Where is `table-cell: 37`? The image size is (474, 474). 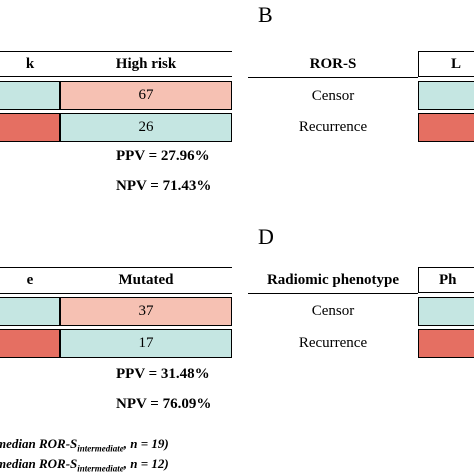
table-cell: 37 is located at coordinates (146, 311).